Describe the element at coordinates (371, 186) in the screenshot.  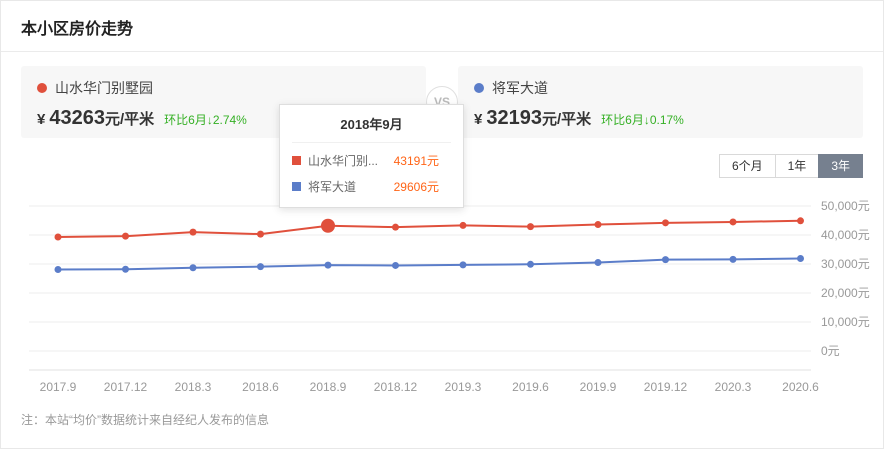
I see `tooltip-row-1: 将军大道 29606元` at that location.